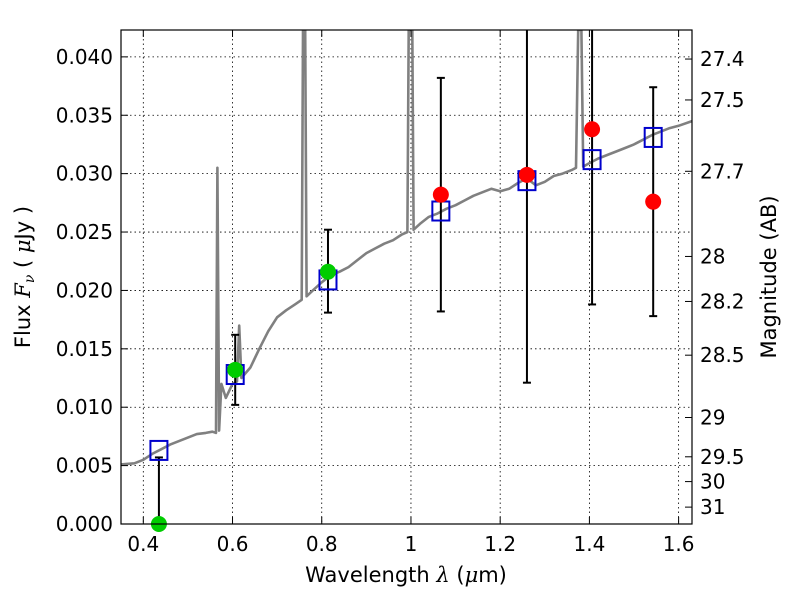 Image resolution: width=800 pixels, height=600 pixels. Describe the element at coordinates (769, 276) in the screenshot. I see `y2-axis-label: Magnitude (AB)` at that location.